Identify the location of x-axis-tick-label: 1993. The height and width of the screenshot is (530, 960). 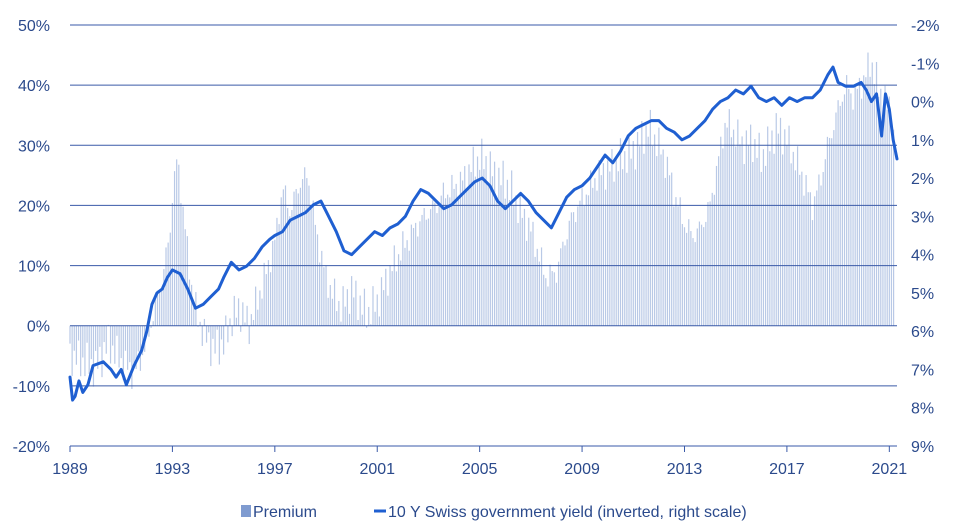
(173, 469).